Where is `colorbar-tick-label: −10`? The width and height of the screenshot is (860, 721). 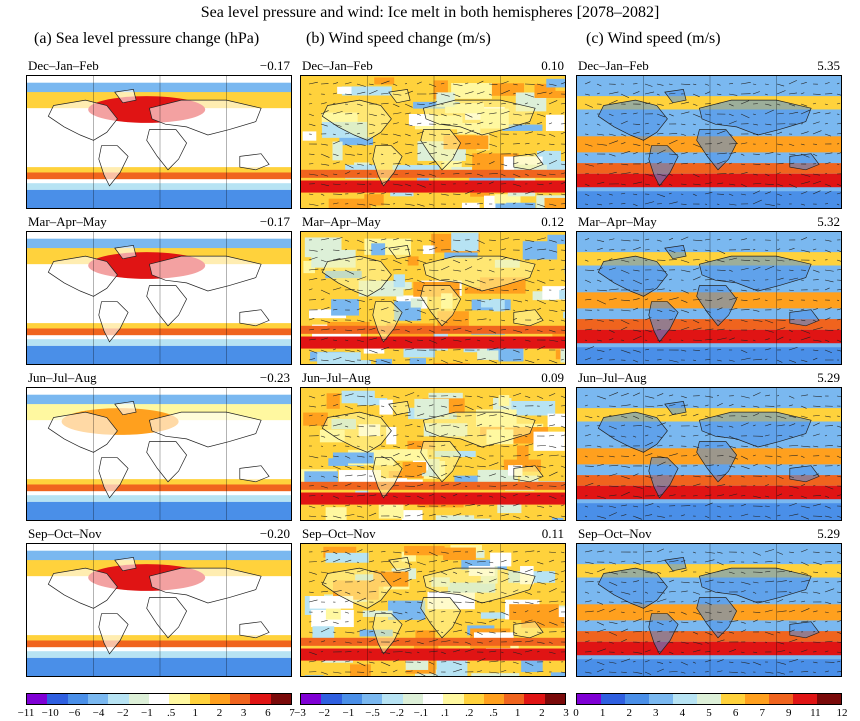
colorbar-tick-label: −10 is located at coordinates (50, 713).